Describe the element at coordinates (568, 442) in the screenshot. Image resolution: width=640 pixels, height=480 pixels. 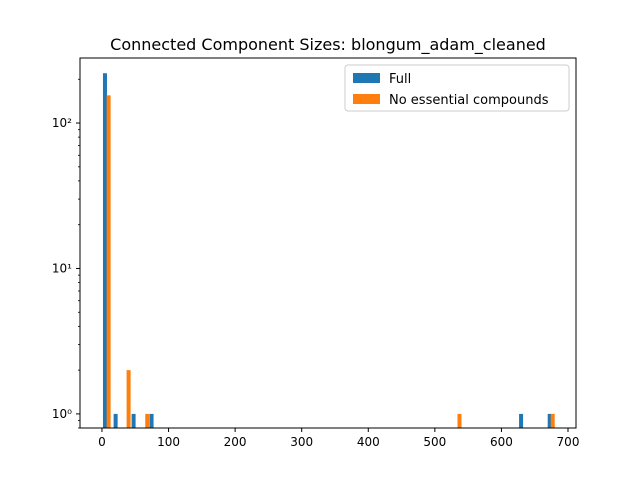
I see `x-tick-label-7: 700` at that location.